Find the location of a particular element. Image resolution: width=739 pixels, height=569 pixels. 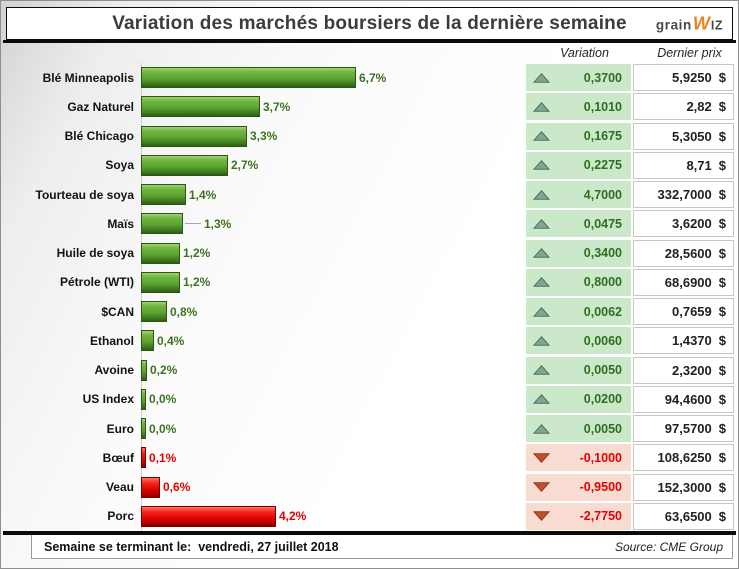

category-label: Avoine is located at coordinates (114, 370).